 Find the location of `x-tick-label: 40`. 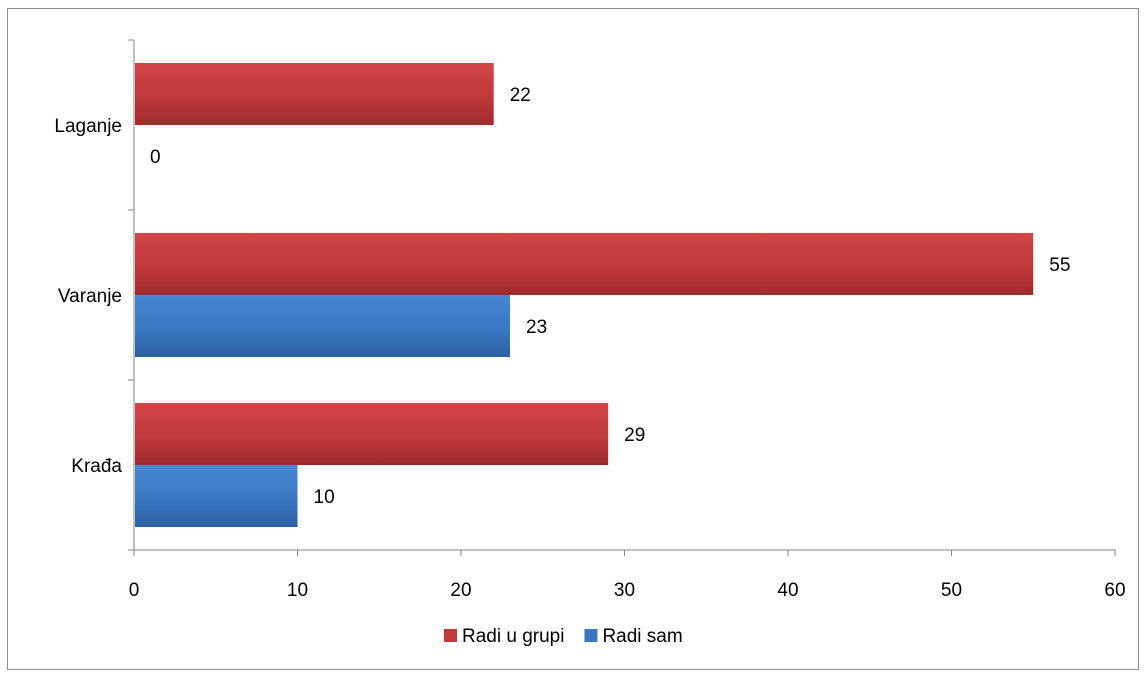

x-tick-label: 40 is located at coordinates (787, 590).